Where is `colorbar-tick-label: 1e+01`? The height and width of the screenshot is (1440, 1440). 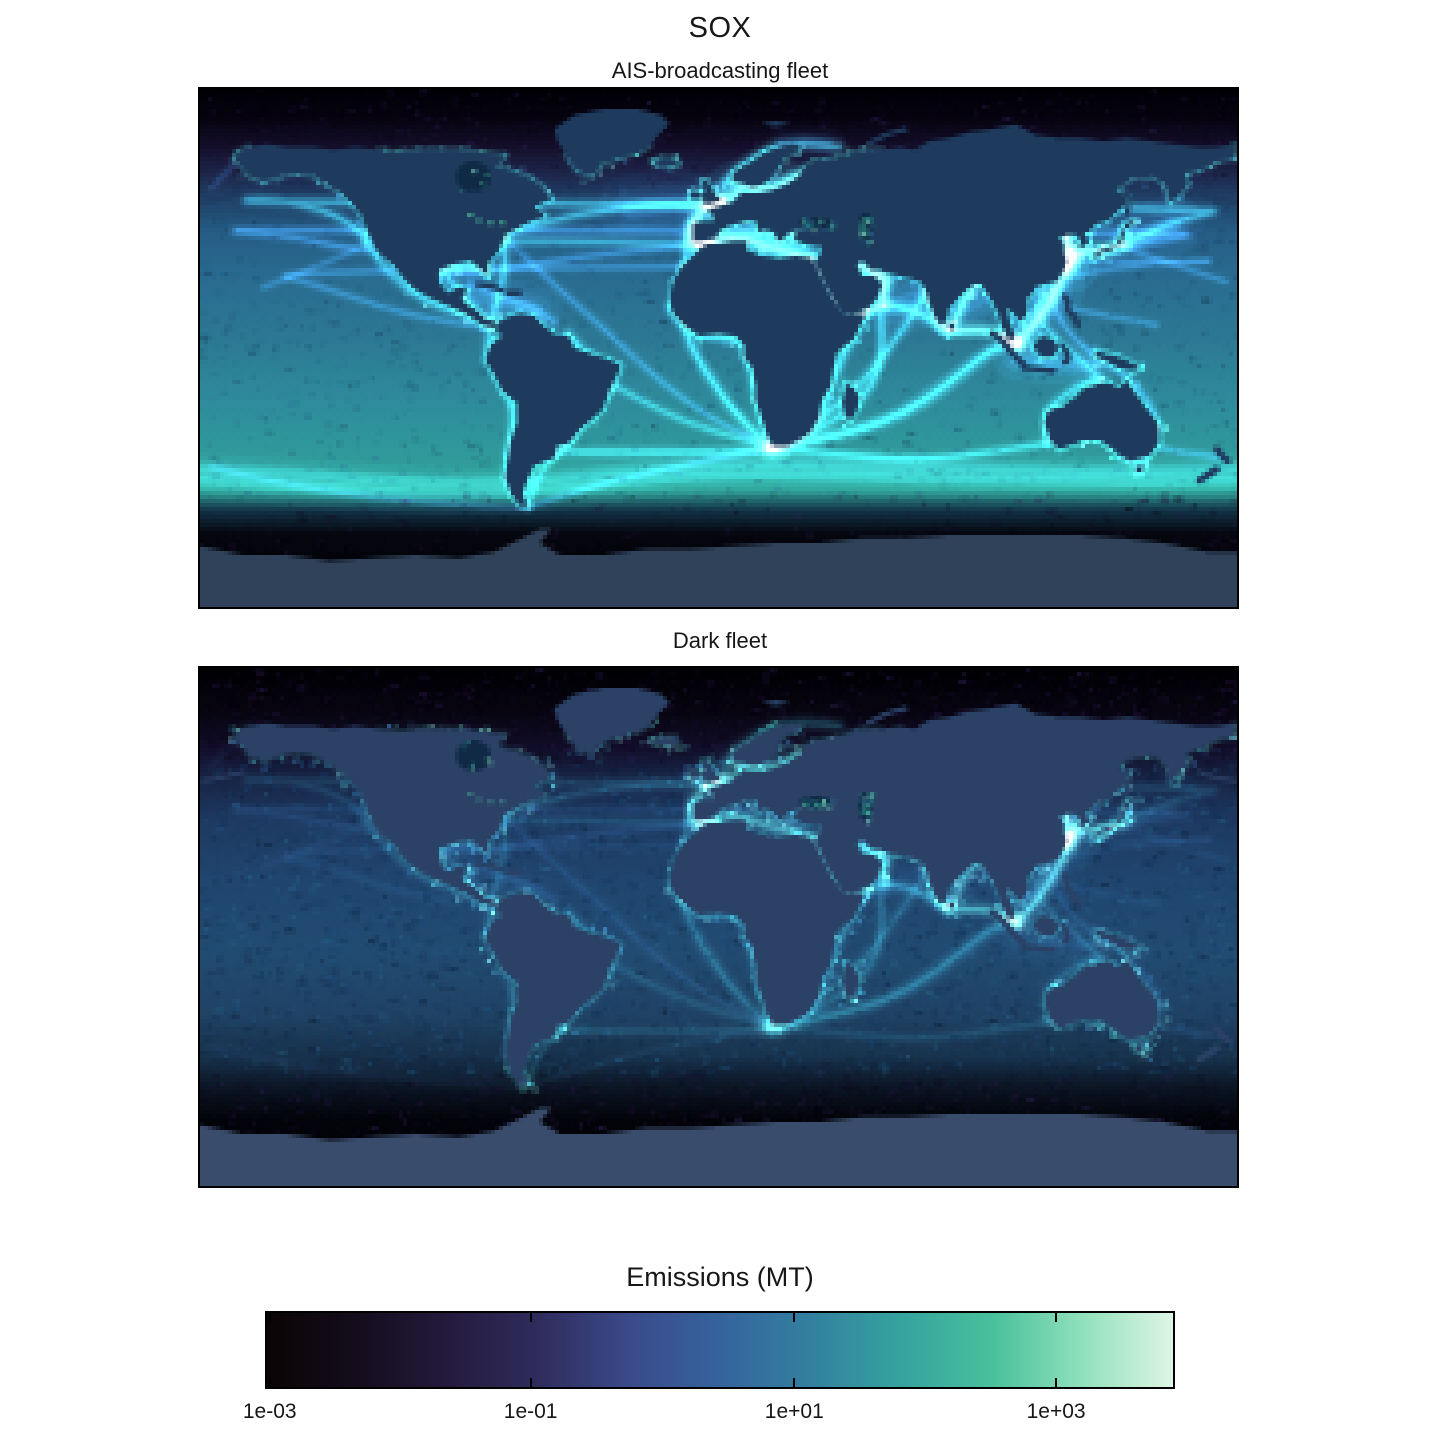 colorbar-tick-label: 1e+01 is located at coordinates (794, 1411).